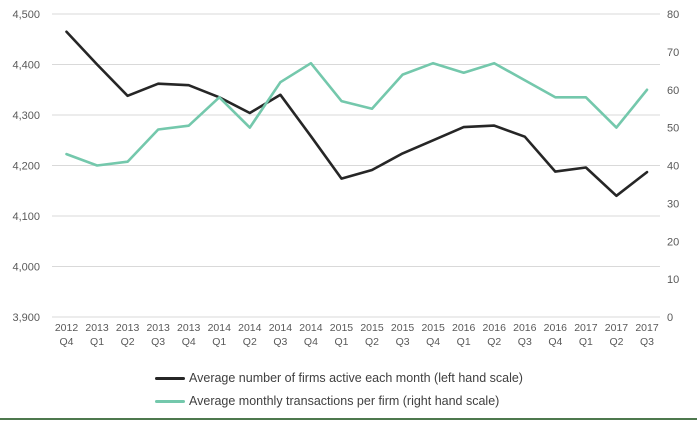  What do you see at coordinates (250, 335) in the screenshot?
I see `x-axis-tick: 2014 Q2` at bounding box center [250, 335].